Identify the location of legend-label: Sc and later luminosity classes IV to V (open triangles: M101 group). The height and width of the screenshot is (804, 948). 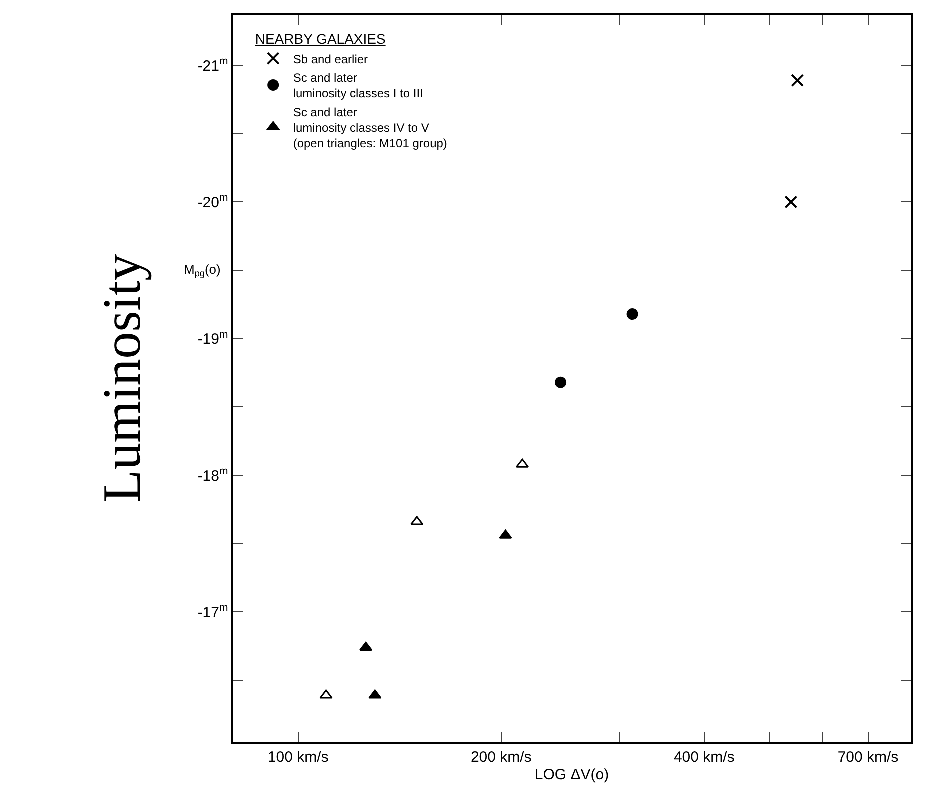
(370, 127).